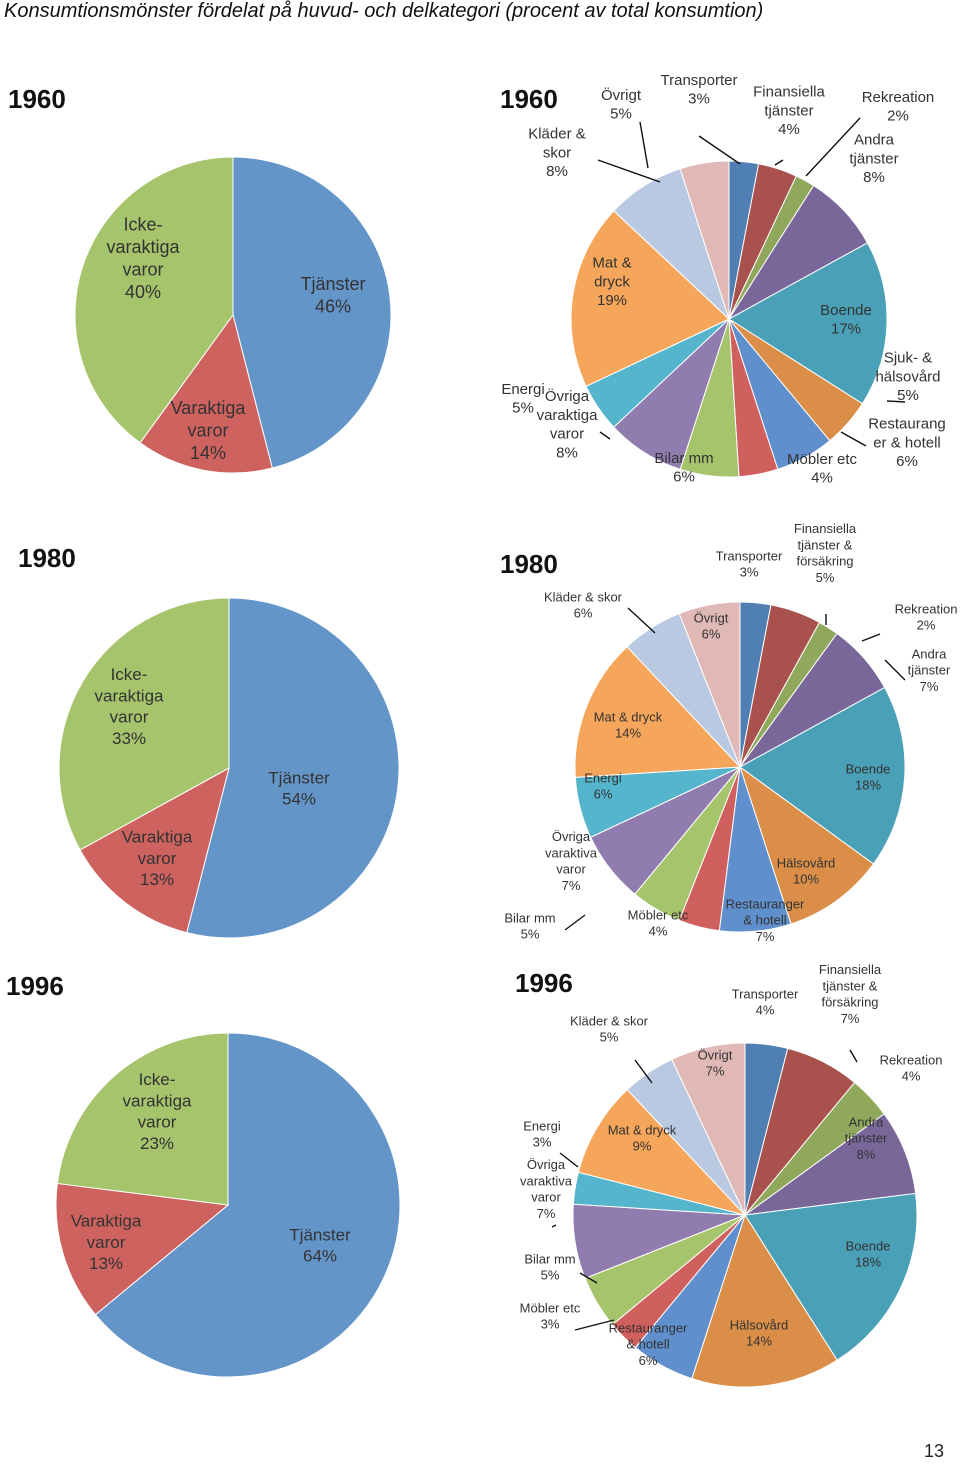 The image size is (960, 1466). What do you see at coordinates (719, 150) in the screenshot?
I see `leader-line-transporter` at bounding box center [719, 150].